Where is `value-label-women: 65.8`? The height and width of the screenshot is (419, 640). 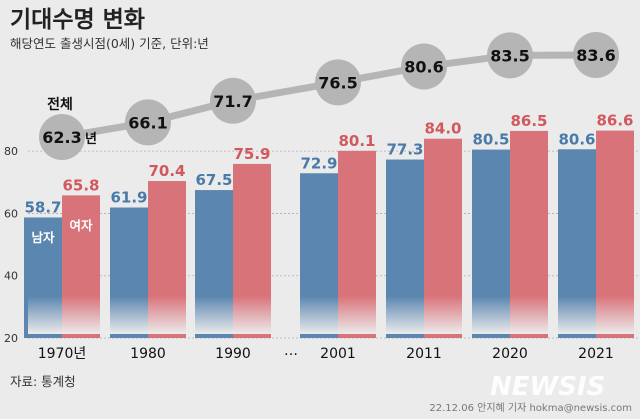
value-label-women: 65.8 is located at coordinates (80, 185).